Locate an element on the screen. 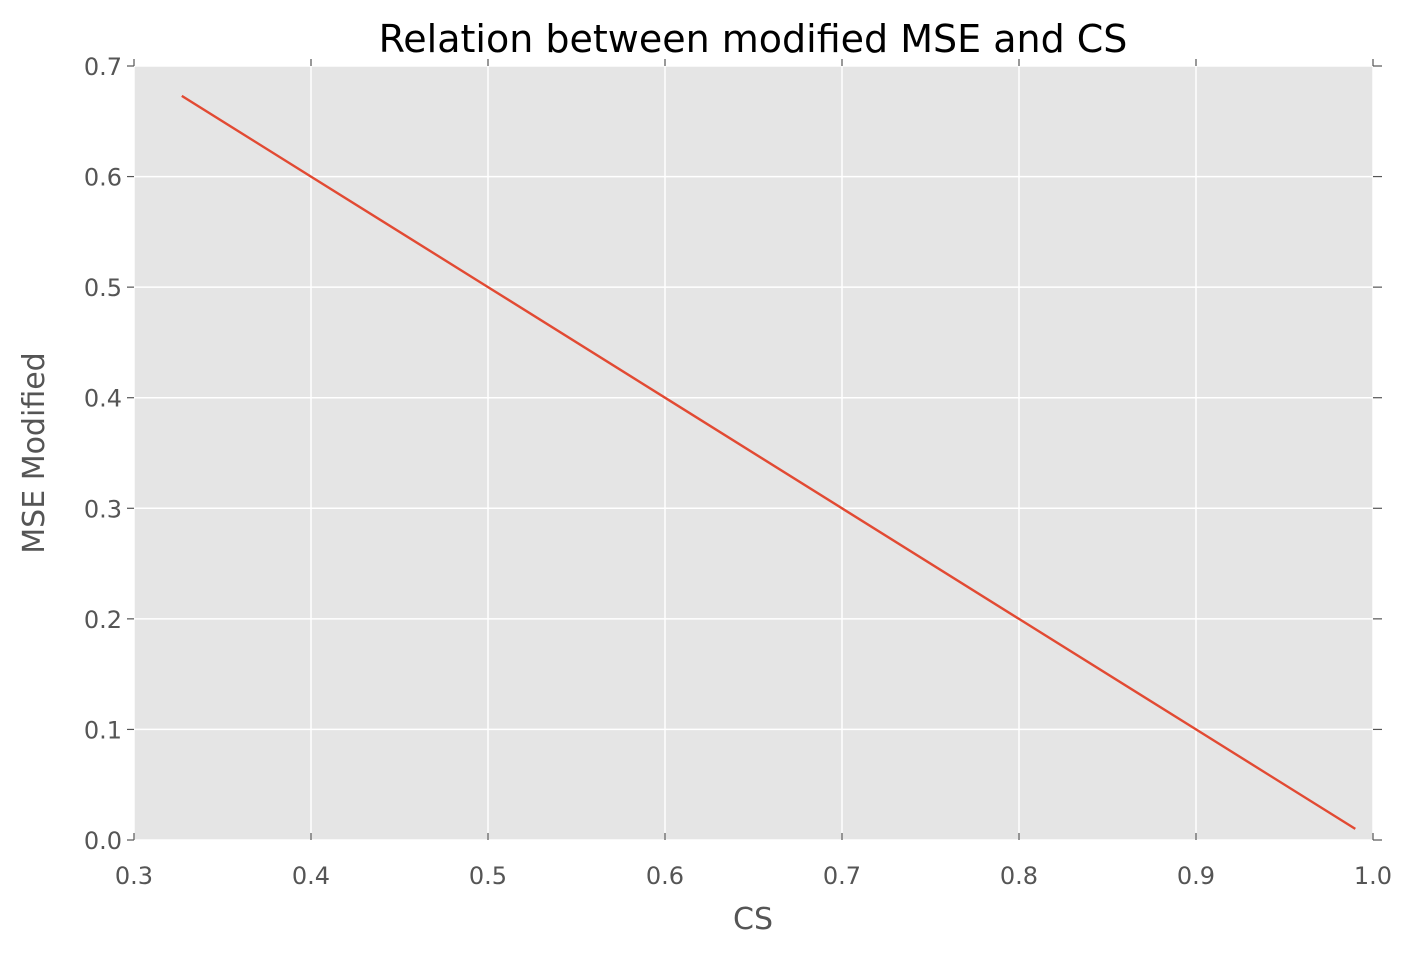 The width and height of the screenshot is (1415, 957). y-tick-label: 0.5 is located at coordinates (103, 288).